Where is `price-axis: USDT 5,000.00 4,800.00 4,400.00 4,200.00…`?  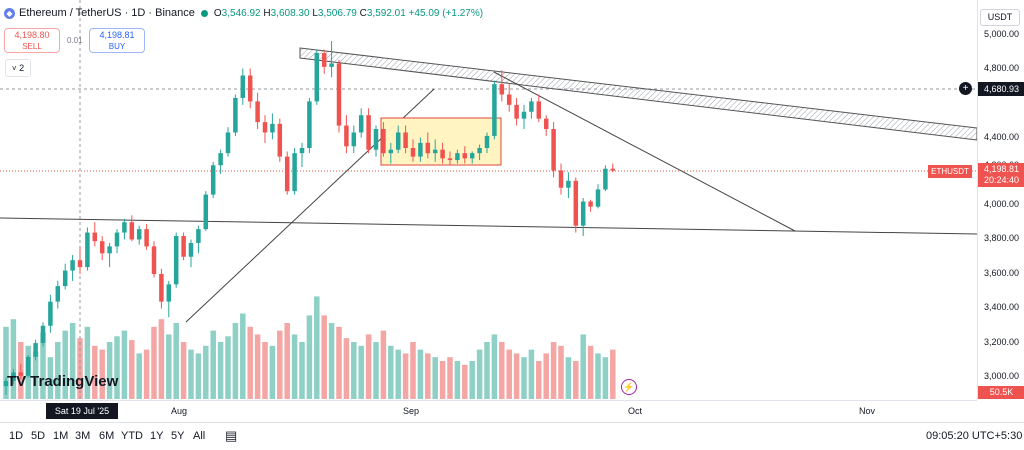 price-axis: USDT 5,000.00 4,800.00 4,400.00 4,200.00… is located at coordinates (1000, 200).